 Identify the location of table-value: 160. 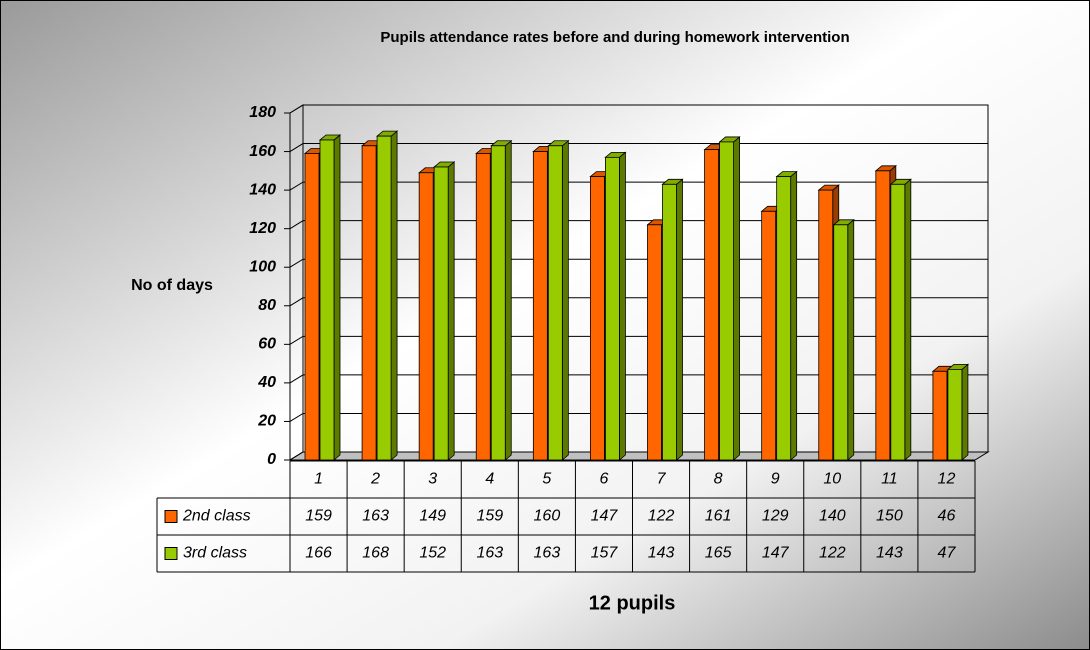
(547, 516).